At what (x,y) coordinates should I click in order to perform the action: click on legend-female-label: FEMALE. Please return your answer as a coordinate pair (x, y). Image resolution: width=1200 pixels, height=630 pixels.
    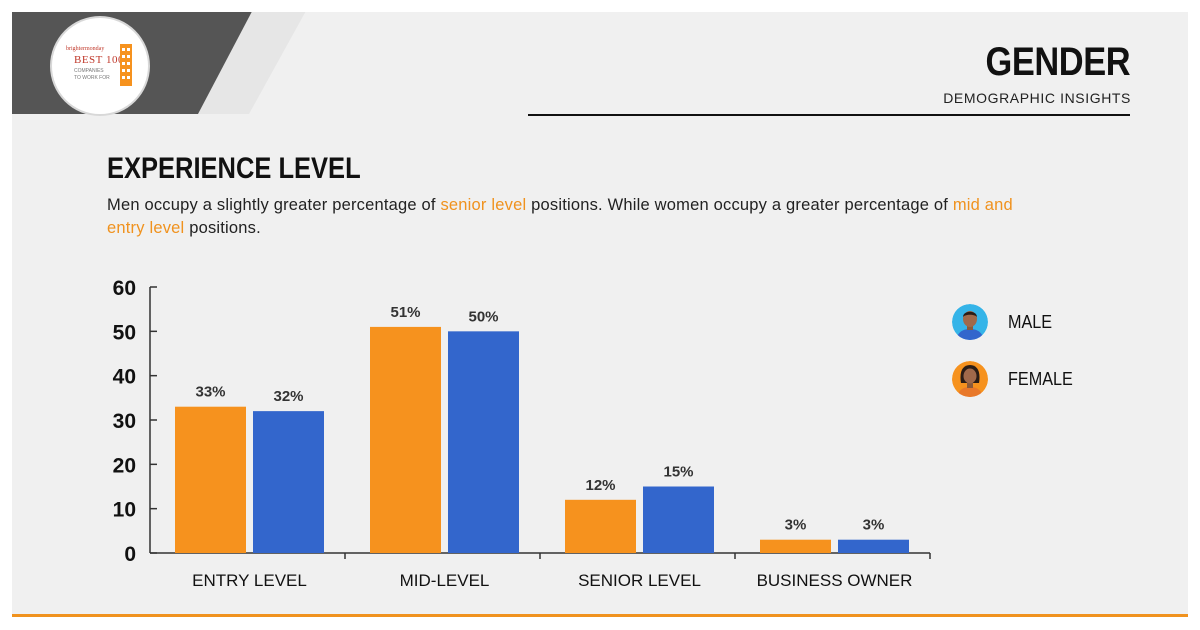
    Looking at the image, I should click on (1040, 379).